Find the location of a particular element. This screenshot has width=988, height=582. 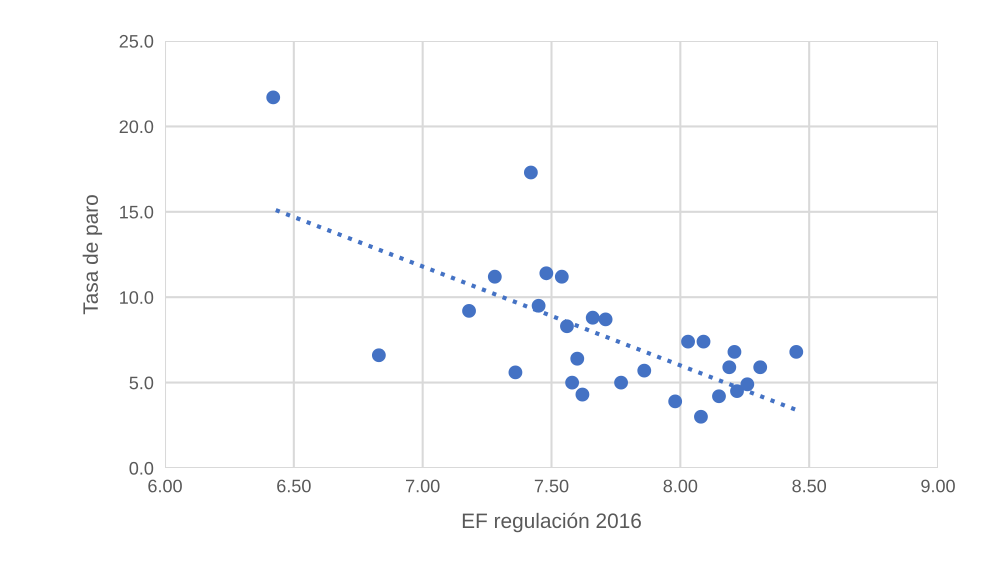

y-tick-label: 15.0 is located at coordinates (137, 212).